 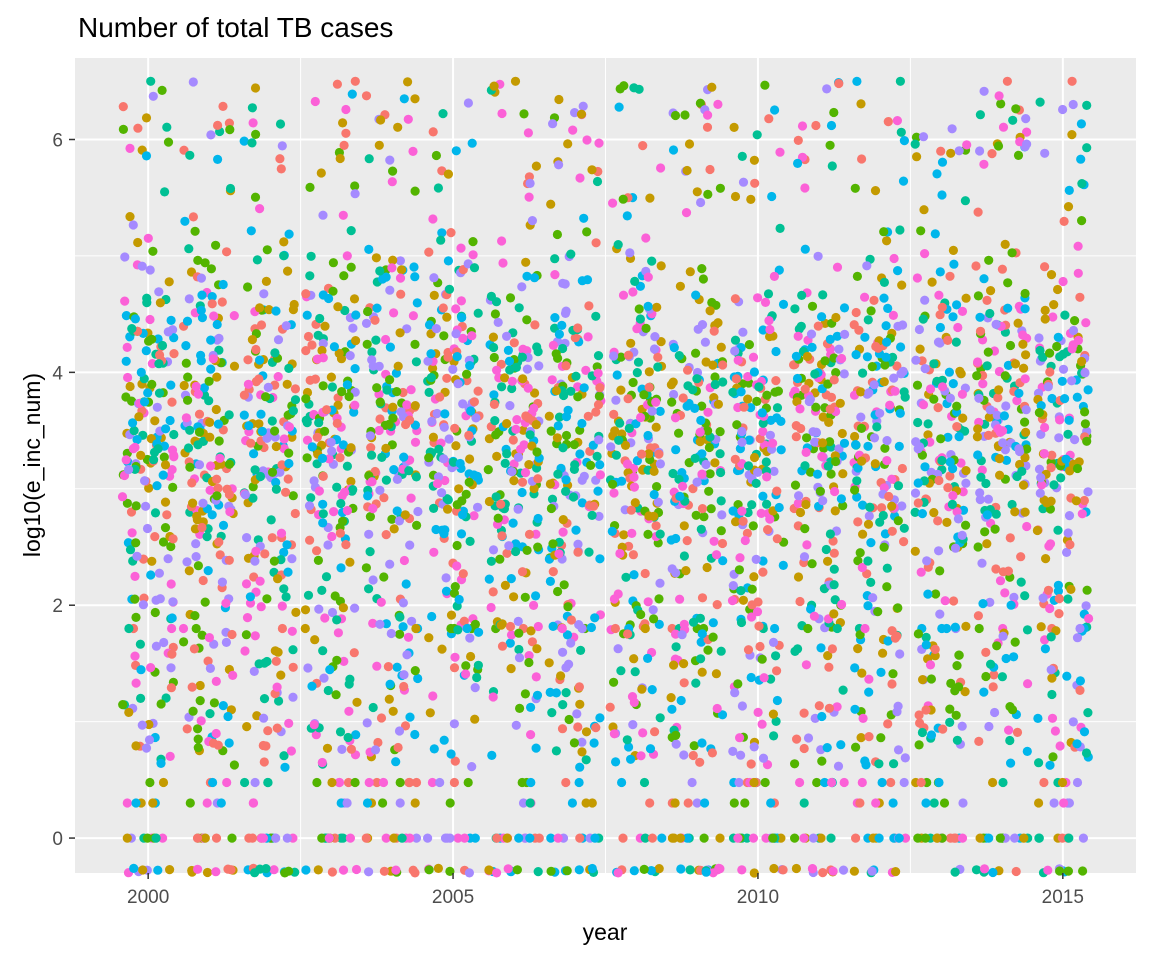 What do you see at coordinates (57, 839) in the screenshot?
I see `y-tick-label: 0` at bounding box center [57, 839].